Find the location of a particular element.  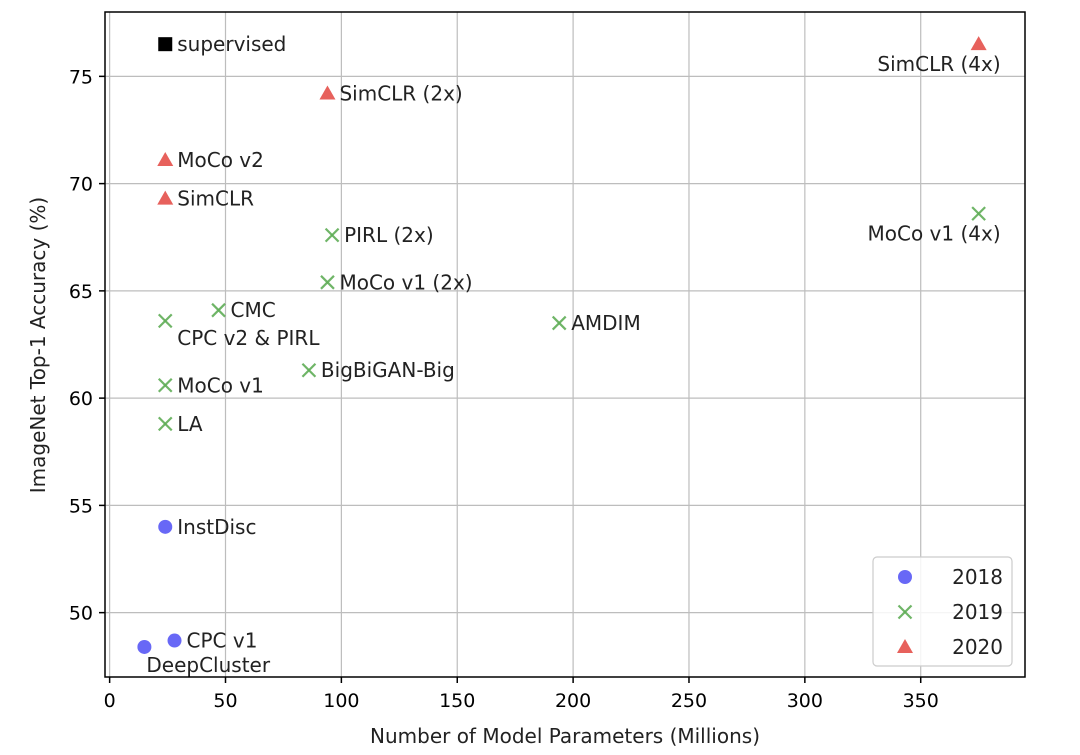

x-tick-label: 350 is located at coordinates (921, 701).